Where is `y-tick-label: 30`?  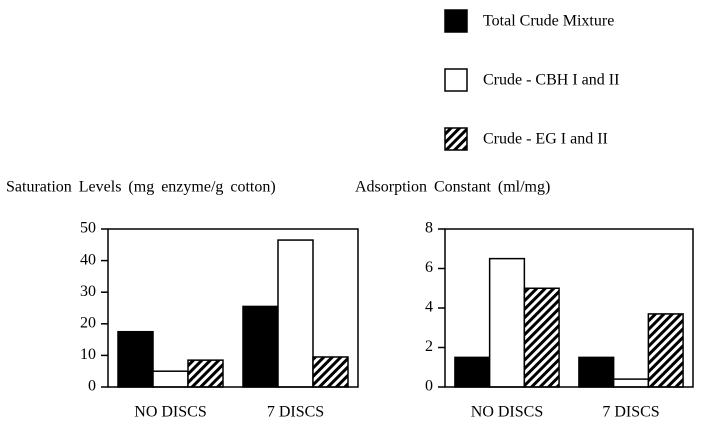 y-tick-label: 30 is located at coordinates (88, 291).